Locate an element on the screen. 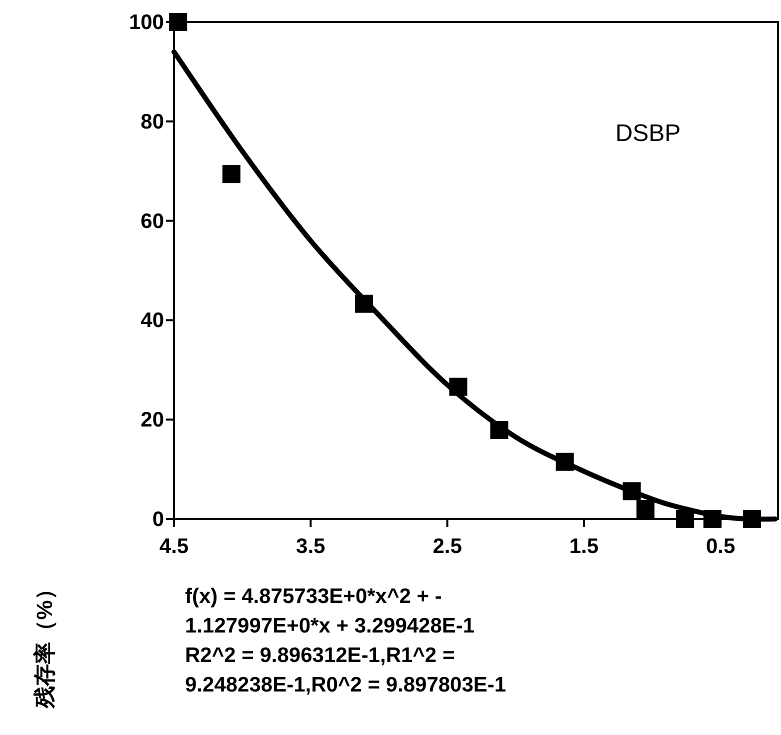 Image resolution: width=781 pixels, height=735 pixels. y-tick-label: 20 is located at coordinates (152, 420).